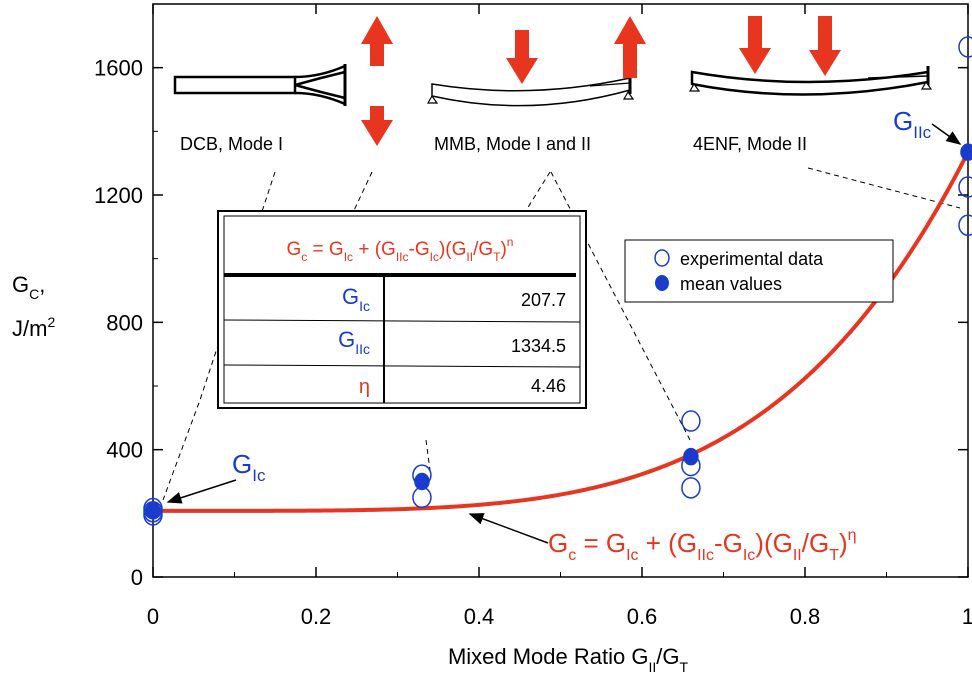  Describe the element at coordinates (364, 387) in the screenshot. I see `table-row-eta-label: η` at that location.